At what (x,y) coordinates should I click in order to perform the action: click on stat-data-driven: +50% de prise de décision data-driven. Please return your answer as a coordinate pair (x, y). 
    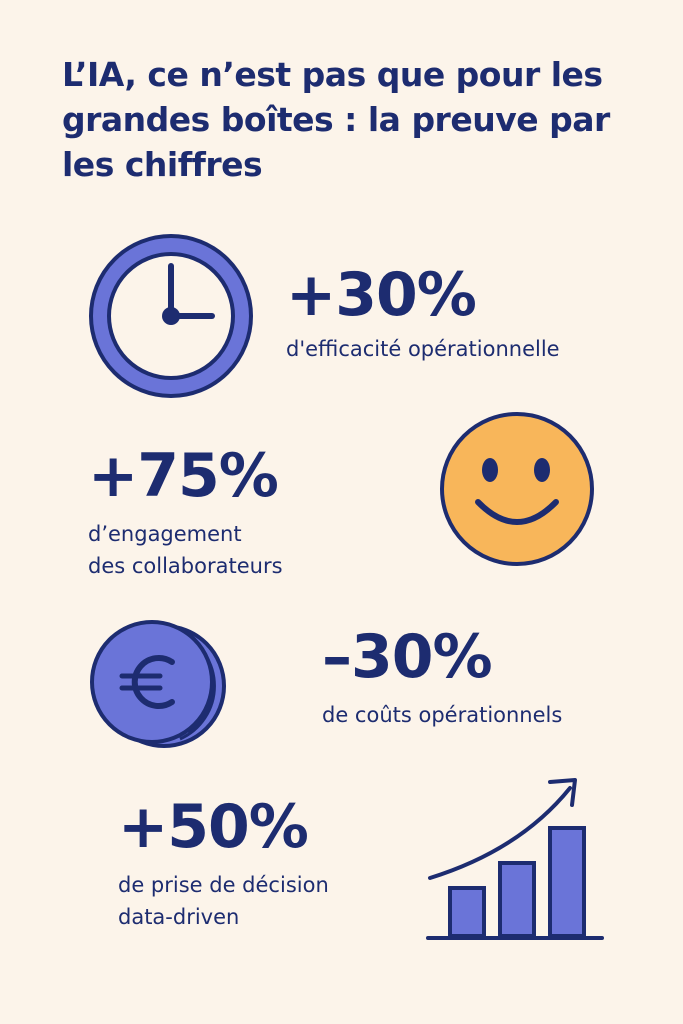
    Looking at the image, I should click on (223, 864).